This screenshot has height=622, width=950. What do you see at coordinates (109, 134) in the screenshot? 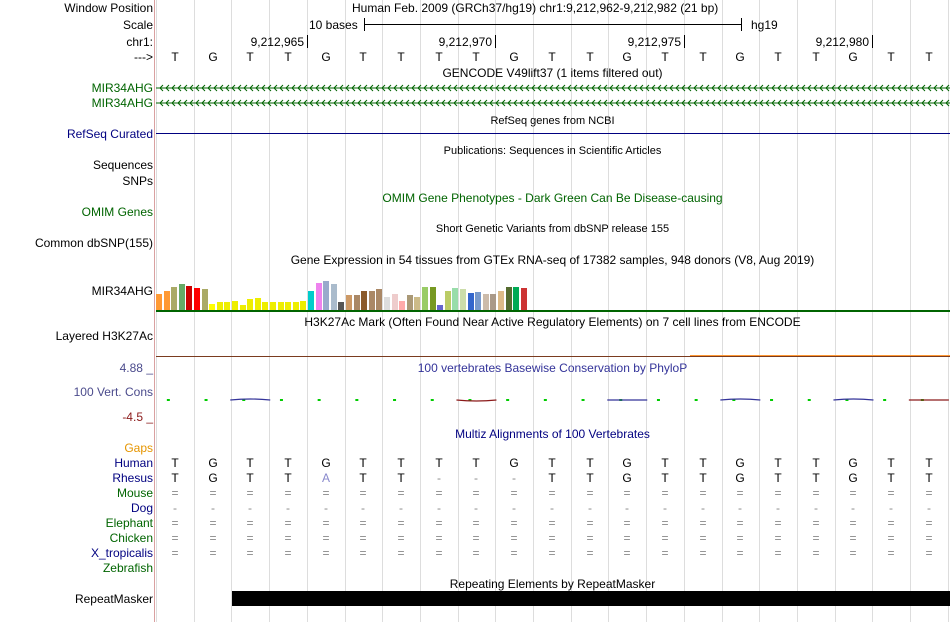
I see `refseq-label: RefSeq Curated` at bounding box center [109, 134].